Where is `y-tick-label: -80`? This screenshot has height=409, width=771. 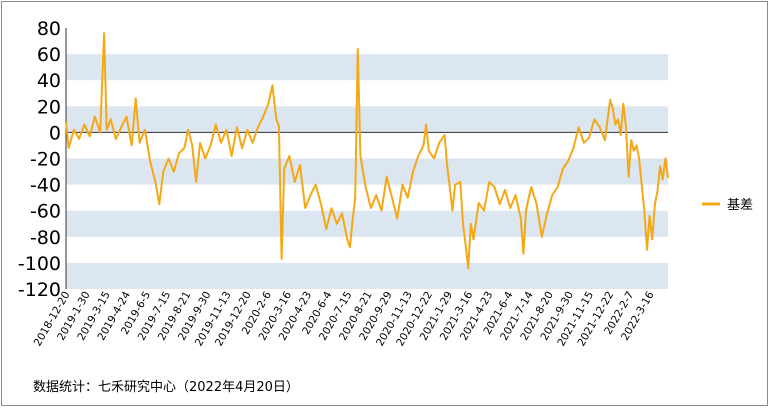
y-tick-label: -80 is located at coordinates (45, 238).